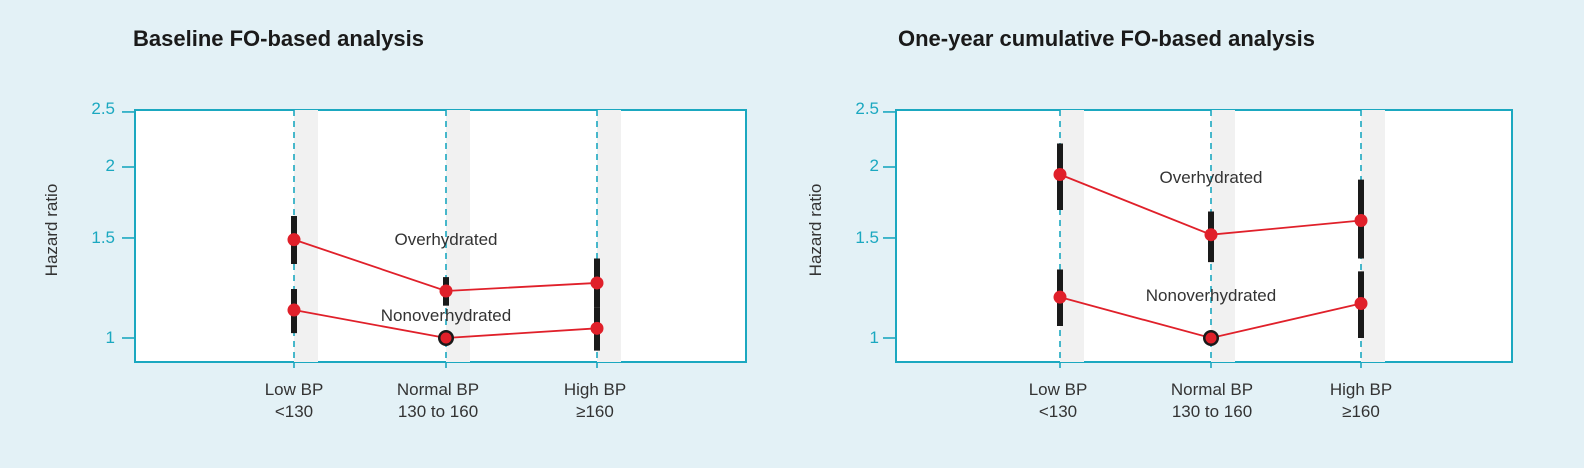  I want to click on chart-title: One-year cumulative FO-based analysis, so click(1106, 38).